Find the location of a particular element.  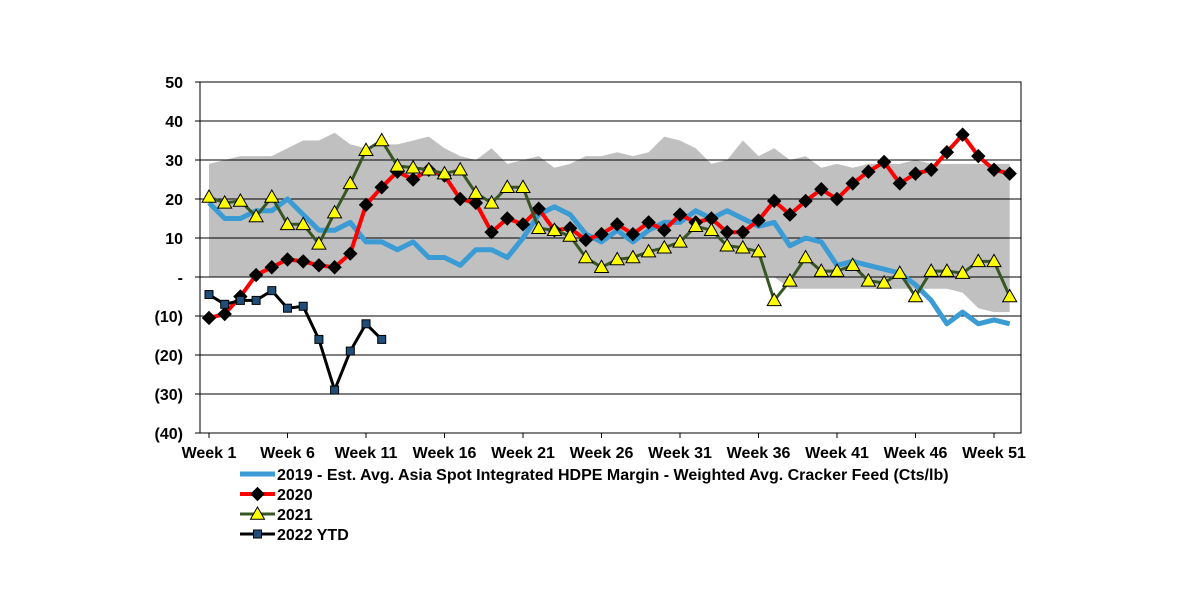

series-line-2019 is located at coordinates (609, 261).